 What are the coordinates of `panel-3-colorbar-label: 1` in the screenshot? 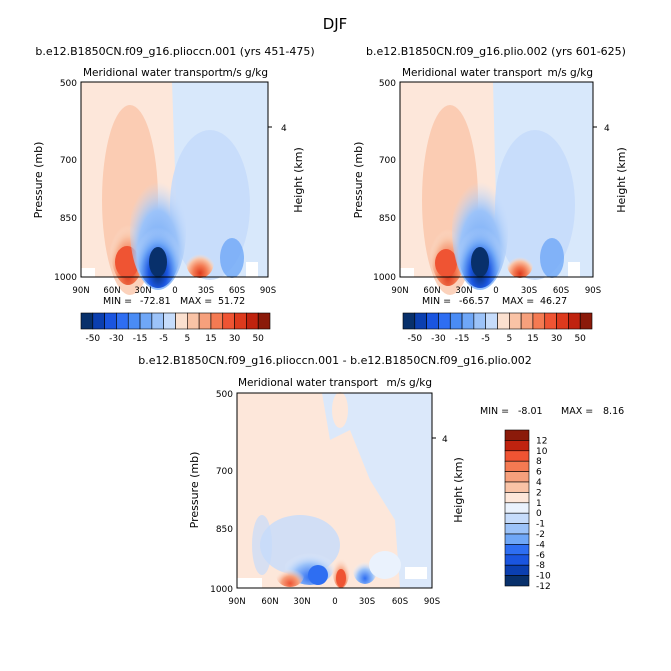 It's located at (539, 504).